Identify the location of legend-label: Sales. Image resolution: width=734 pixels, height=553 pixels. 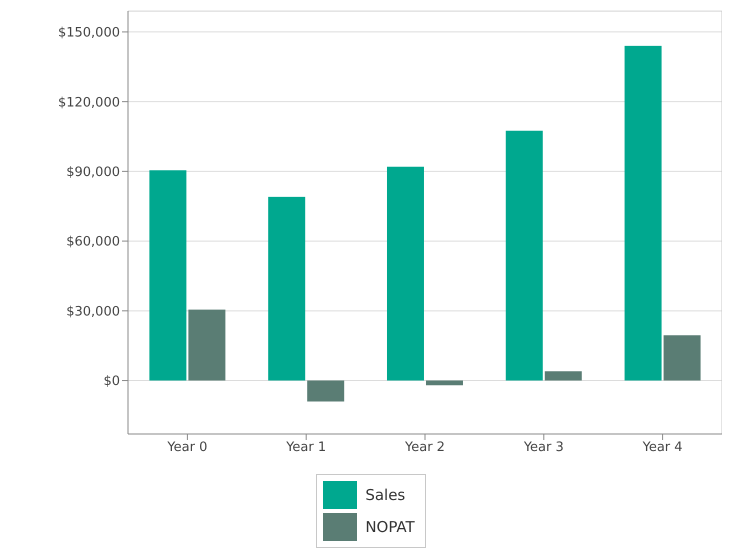
(385, 495).